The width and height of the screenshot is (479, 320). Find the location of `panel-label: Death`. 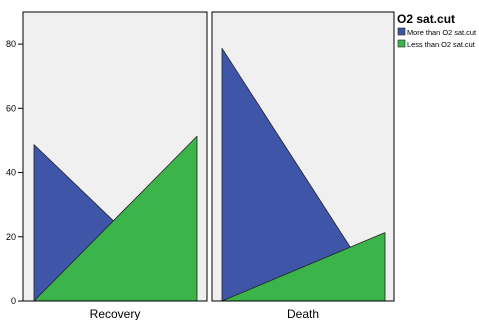

panel-label: Death is located at coordinates (303, 313).